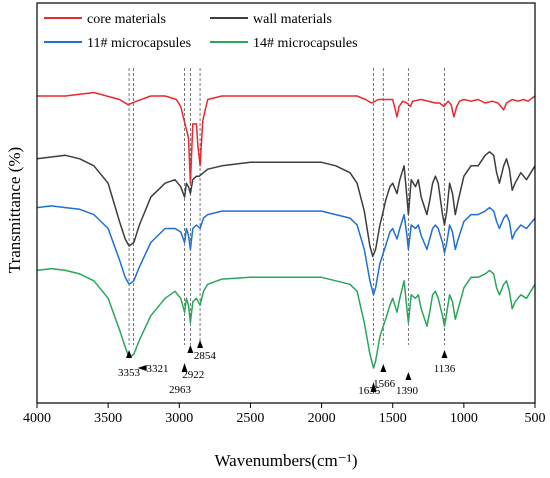  Describe the element at coordinates (322, 418) in the screenshot. I see `x-tick-label: 2000` at that location.